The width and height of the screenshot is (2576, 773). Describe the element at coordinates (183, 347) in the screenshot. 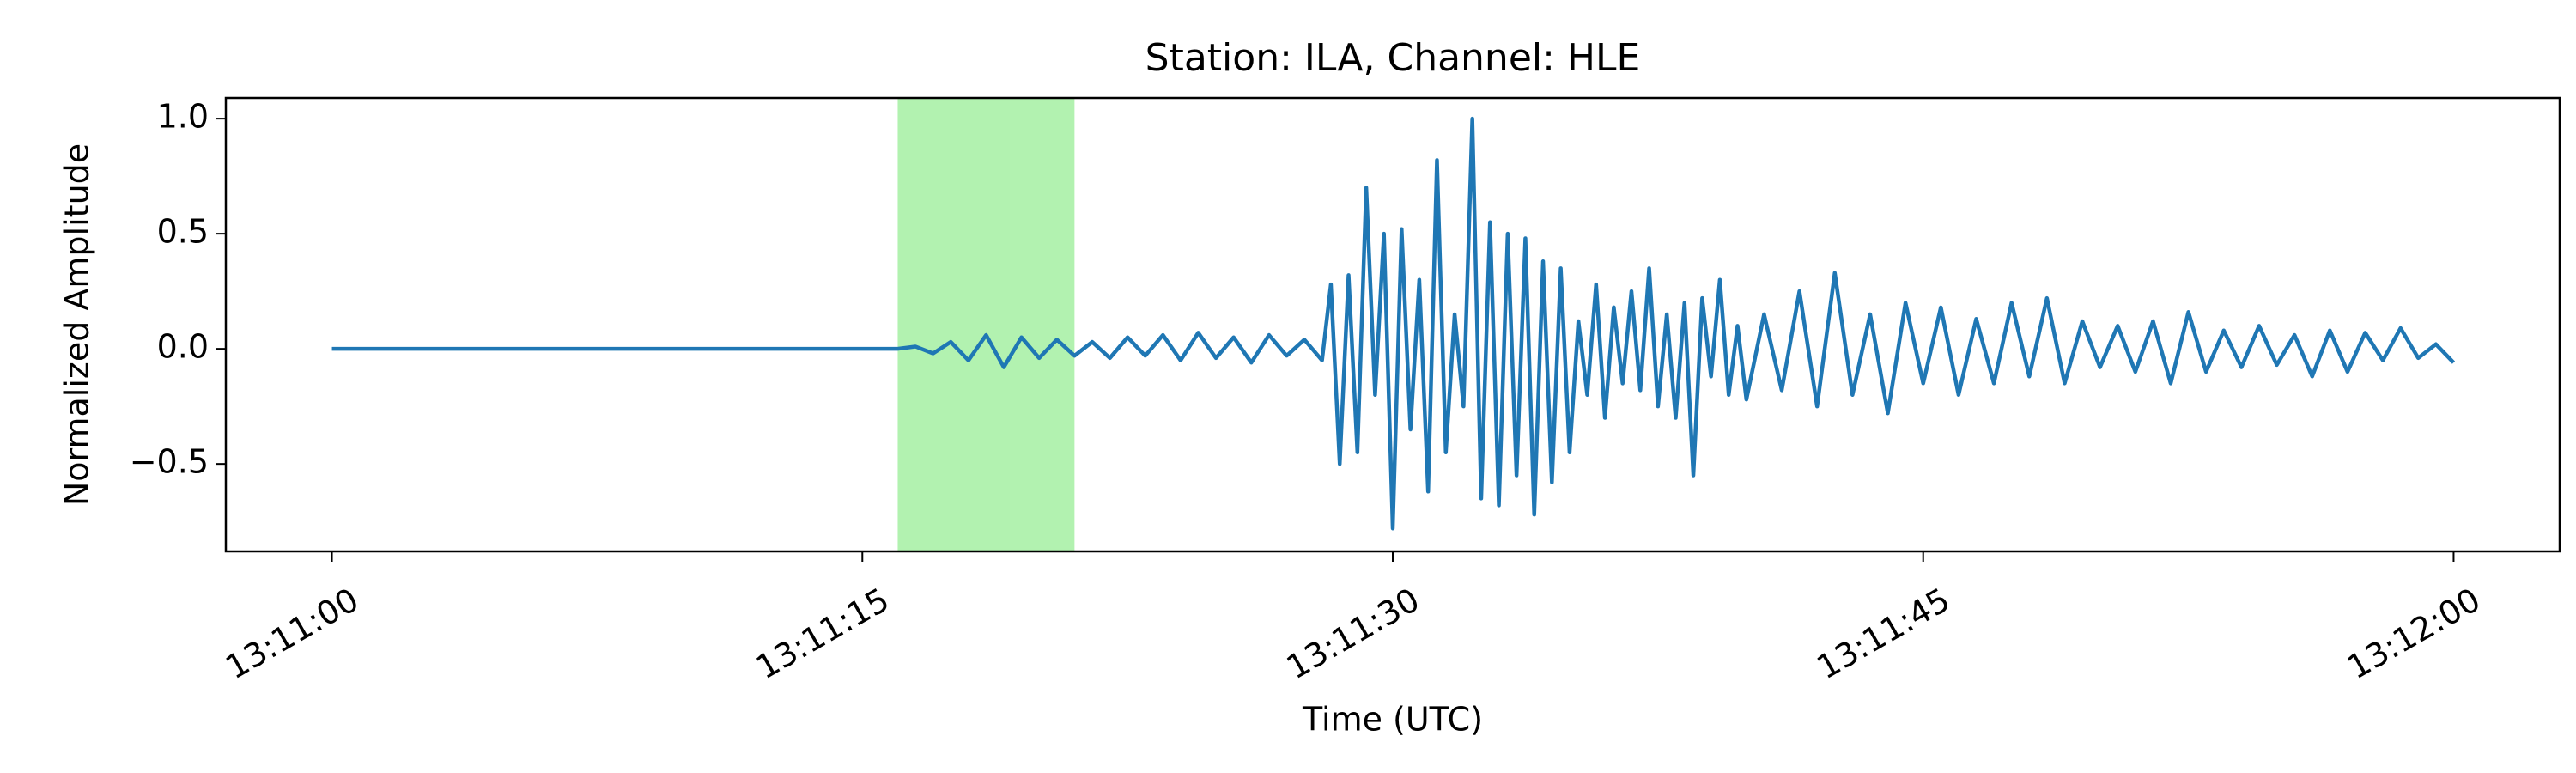

I see `y-tick-label: 0.0` at that location.